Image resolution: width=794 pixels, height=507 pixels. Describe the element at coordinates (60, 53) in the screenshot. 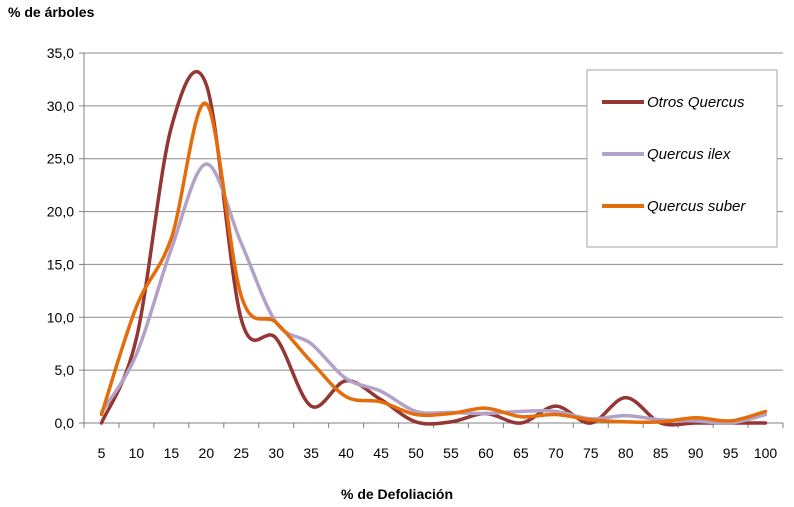

I see `y-tick-label: 35,0` at that location.